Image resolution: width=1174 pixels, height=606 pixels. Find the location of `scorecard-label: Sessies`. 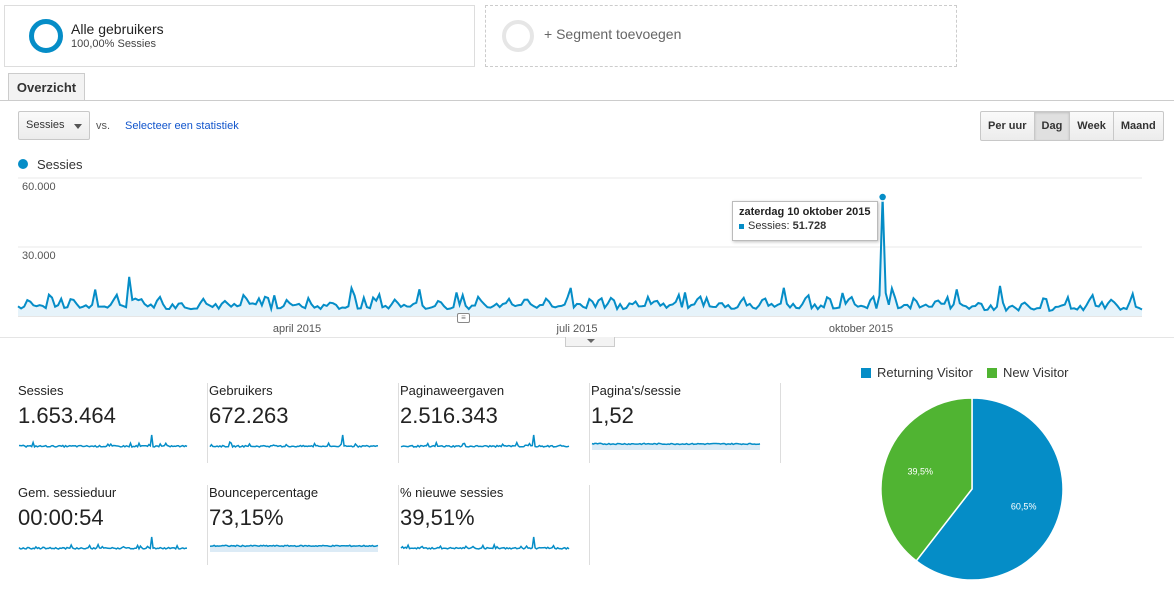

scorecard-label: Sessies is located at coordinates (41, 390).